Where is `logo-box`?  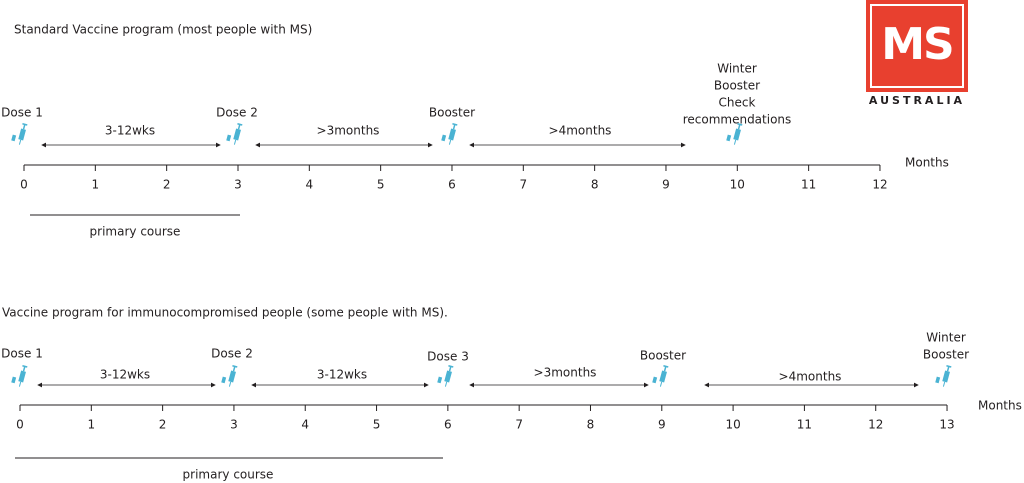 logo-box is located at coordinates (917, 46).